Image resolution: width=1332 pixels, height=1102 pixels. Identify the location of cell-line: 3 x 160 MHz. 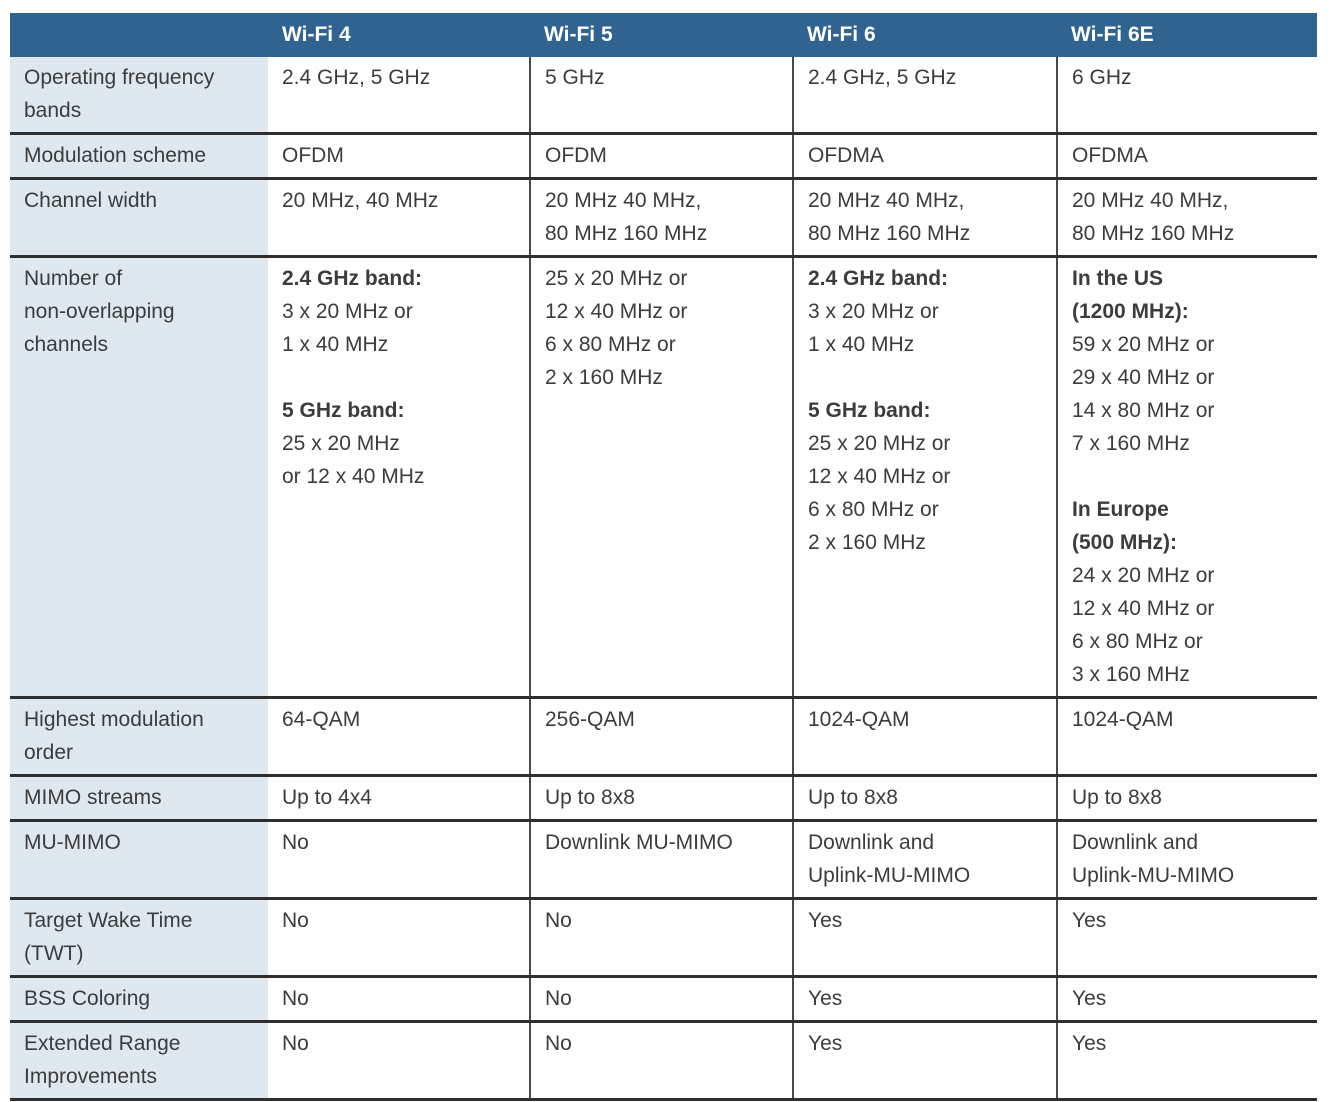
(1131, 674).